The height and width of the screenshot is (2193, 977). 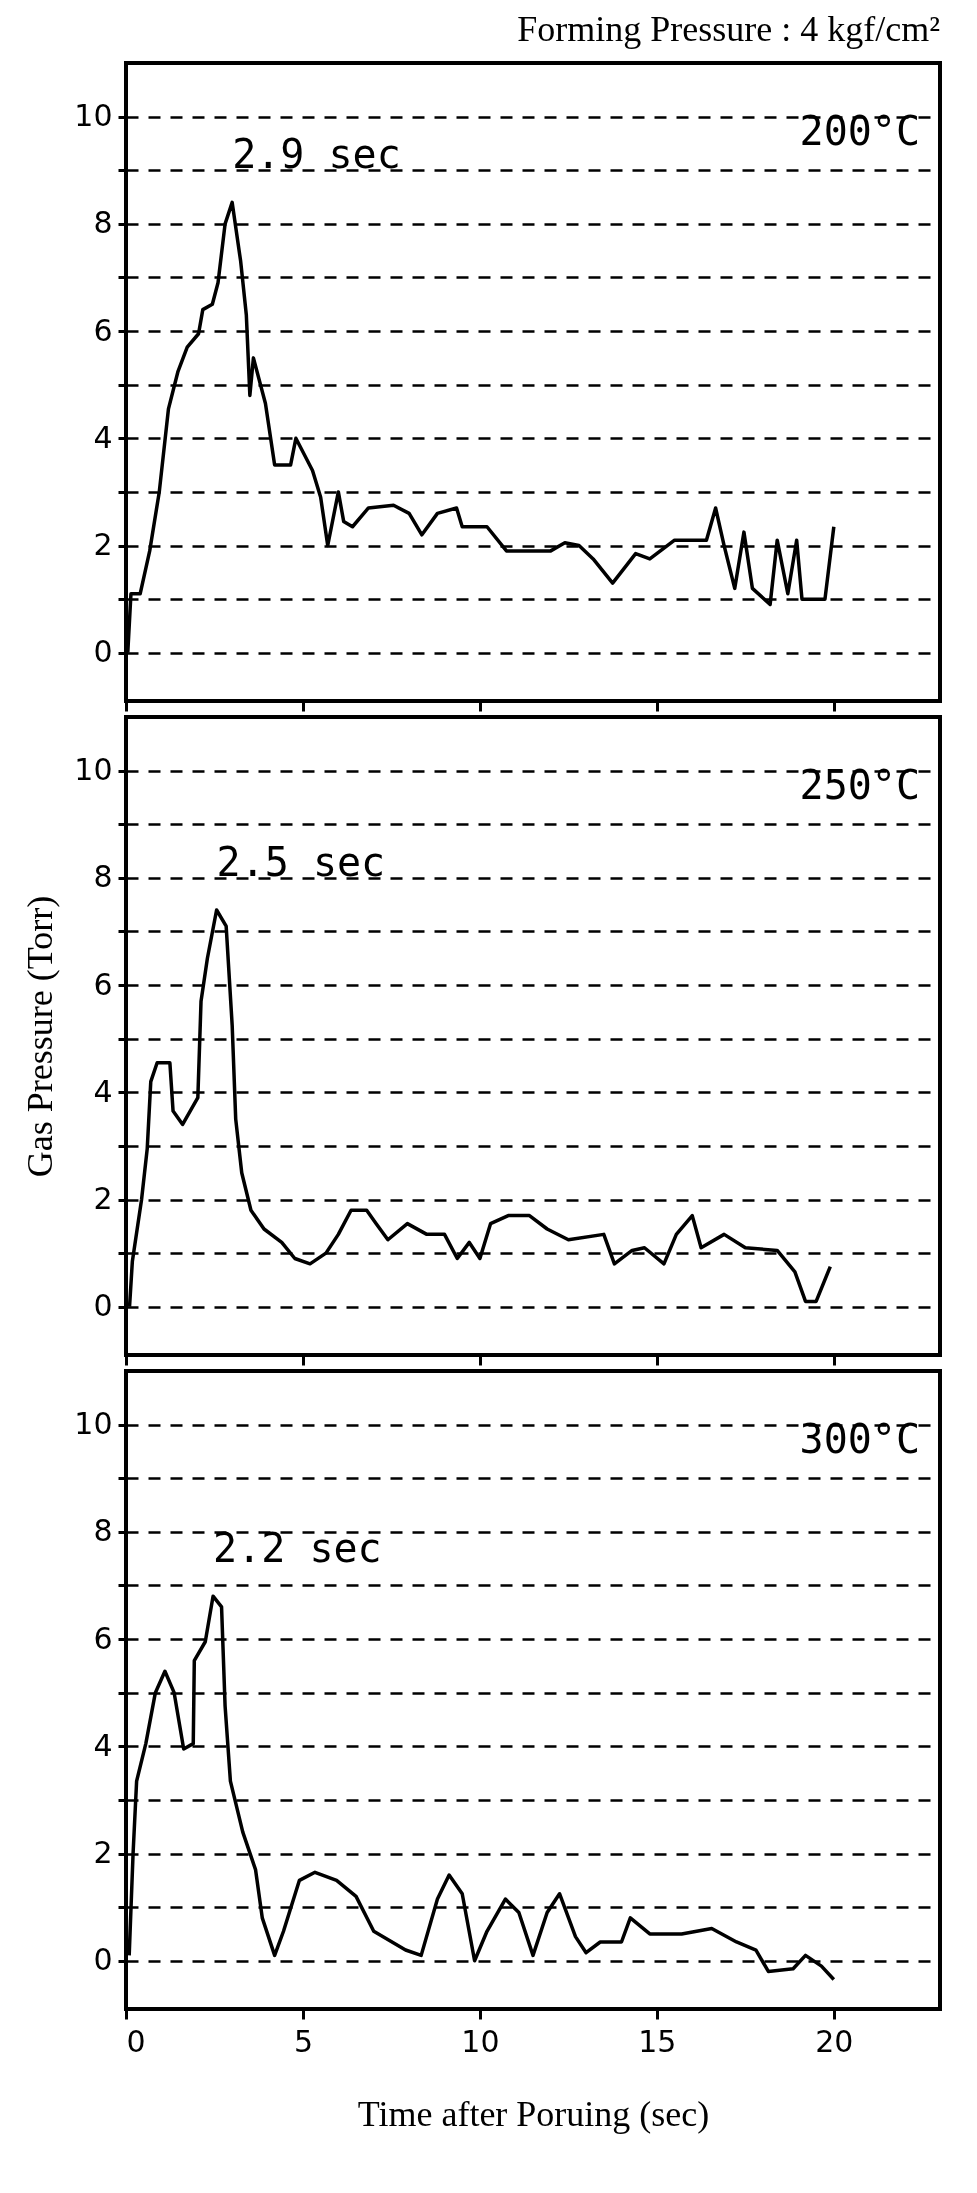 What do you see at coordinates (859, 1439) in the screenshot?
I see `annotation: 300°C` at bounding box center [859, 1439].